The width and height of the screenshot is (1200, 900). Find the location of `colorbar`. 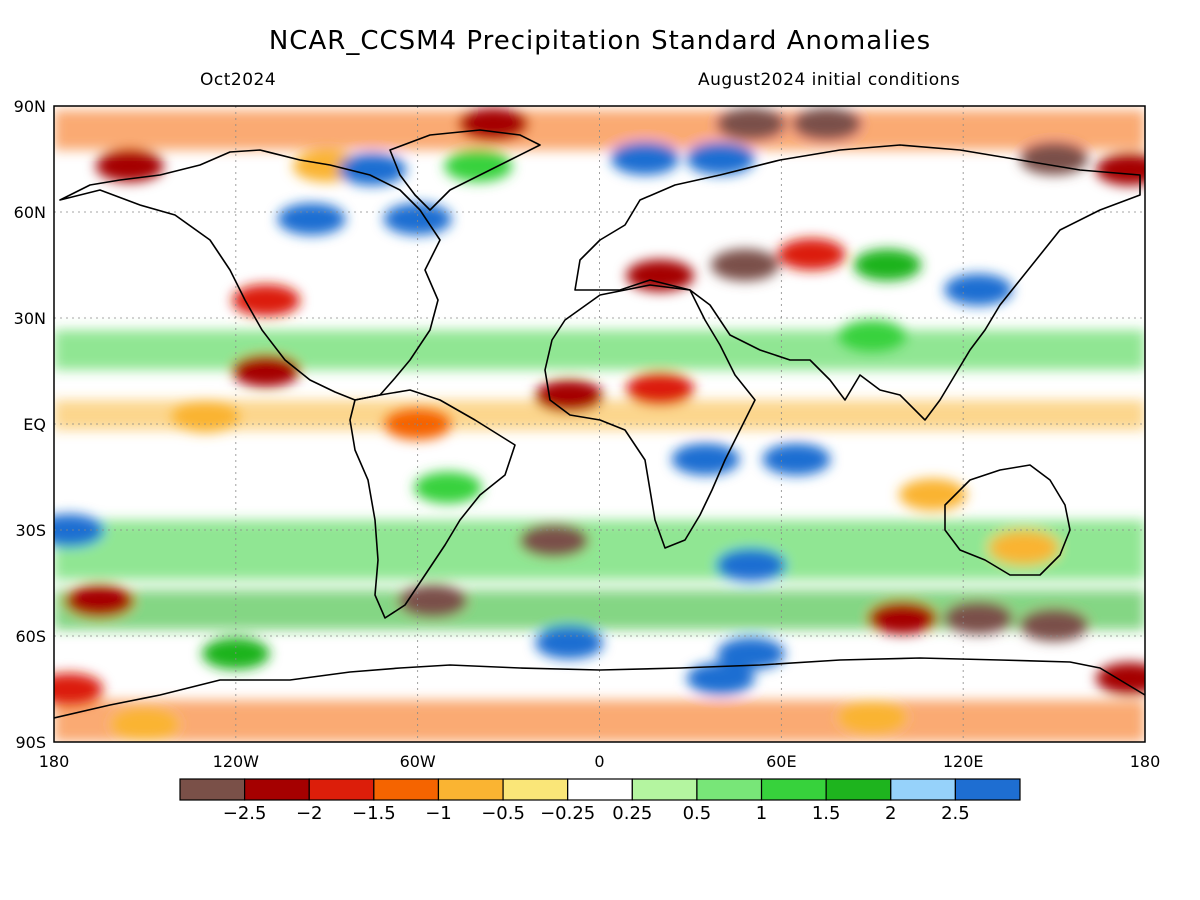

colorbar is located at coordinates (600, 789).